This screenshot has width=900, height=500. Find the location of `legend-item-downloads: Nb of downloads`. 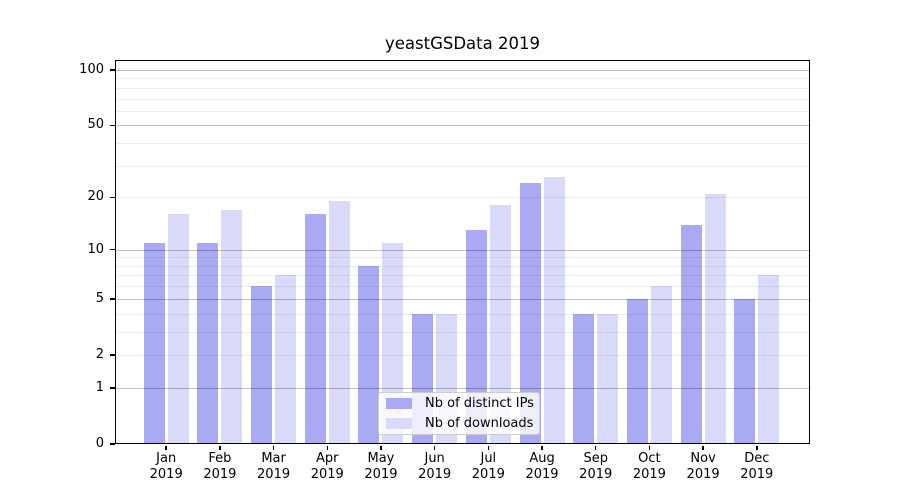

legend-item-downloads: Nb of downloads is located at coordinates (459, 424).